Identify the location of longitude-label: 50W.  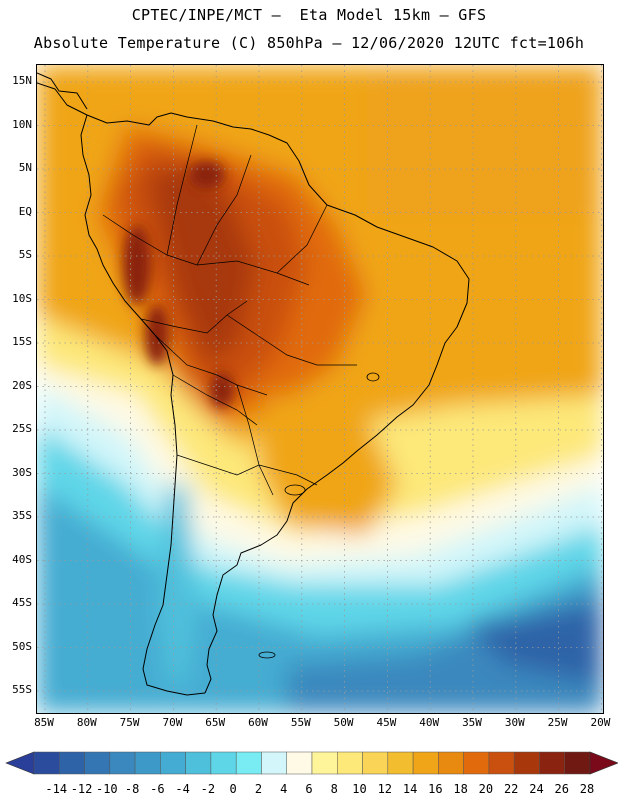
(343, 722).